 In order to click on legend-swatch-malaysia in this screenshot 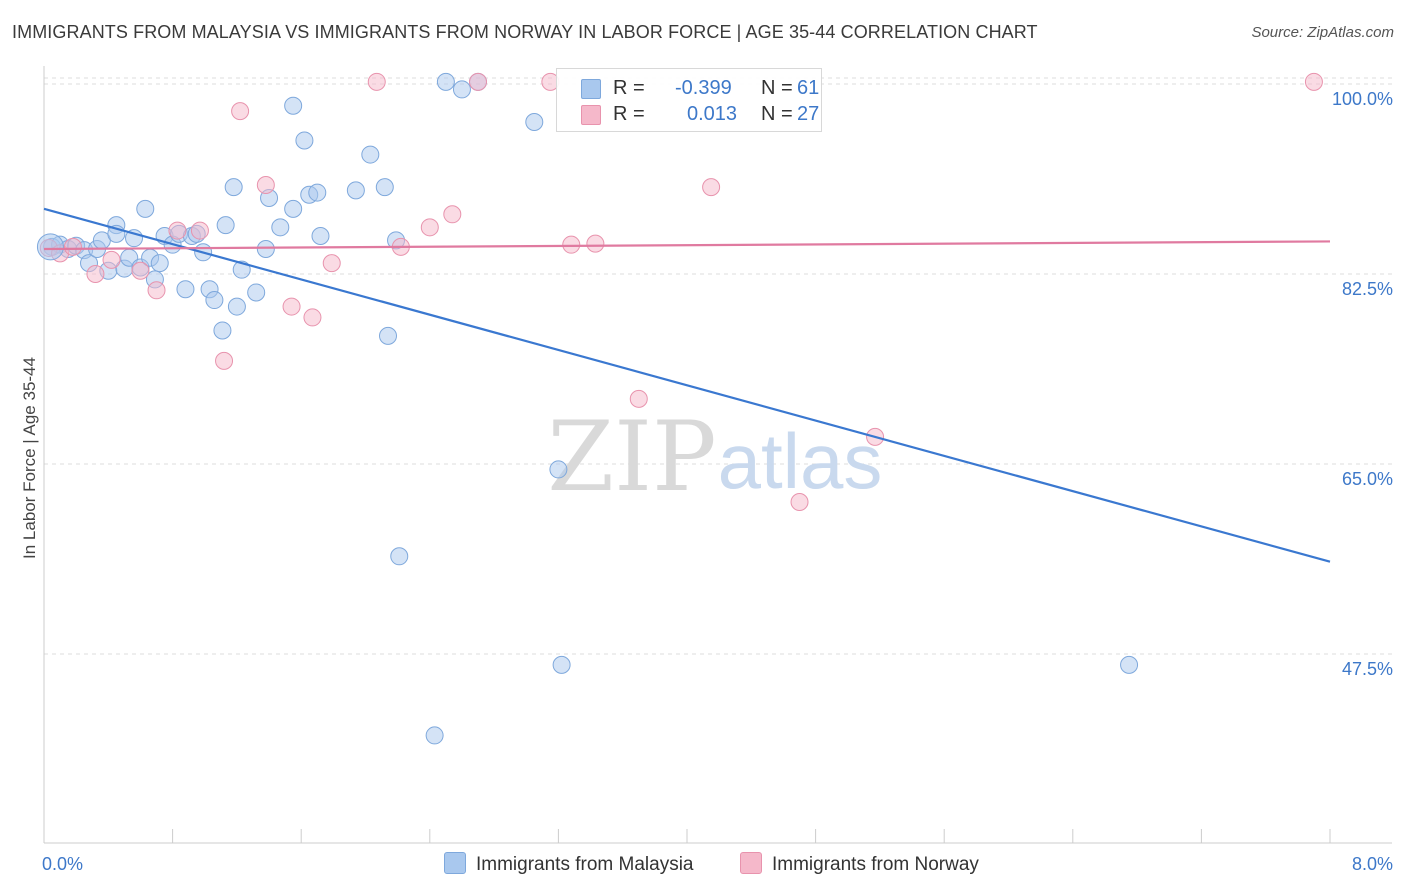, I will do `click(591, 89)`.